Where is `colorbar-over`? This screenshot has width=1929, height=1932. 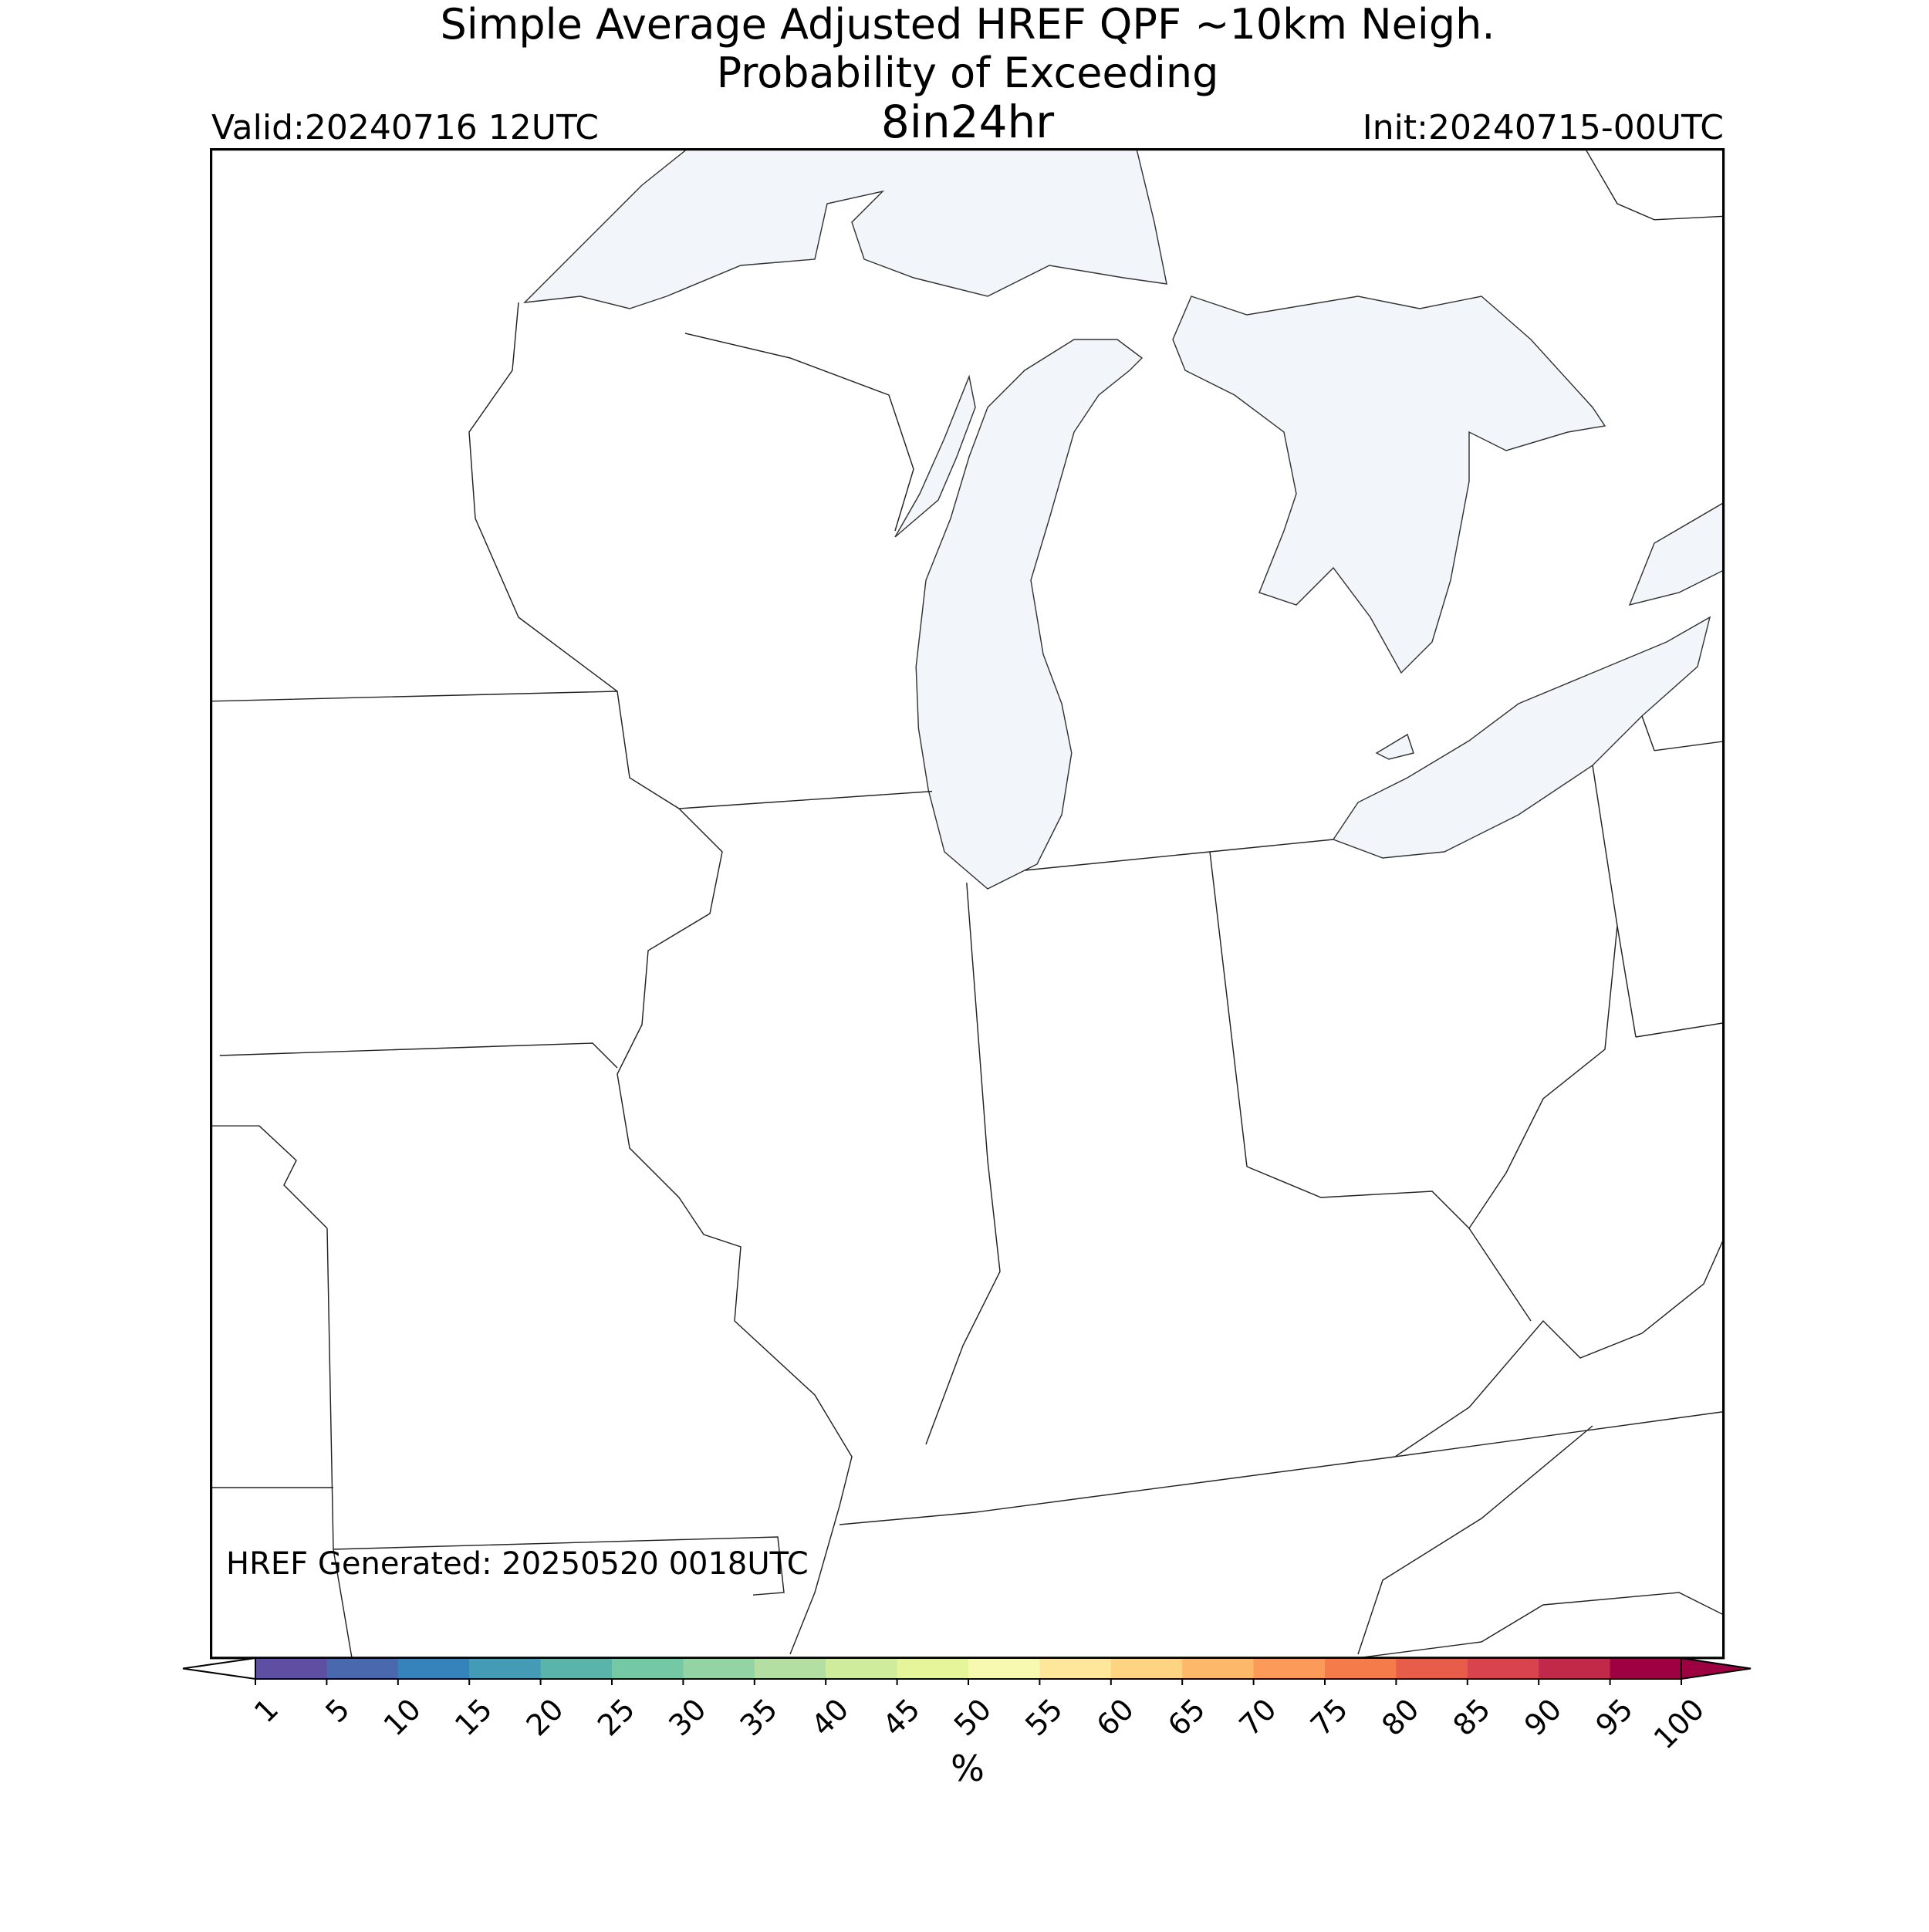 colorbar-over is located at coordinates (1716, 1669).